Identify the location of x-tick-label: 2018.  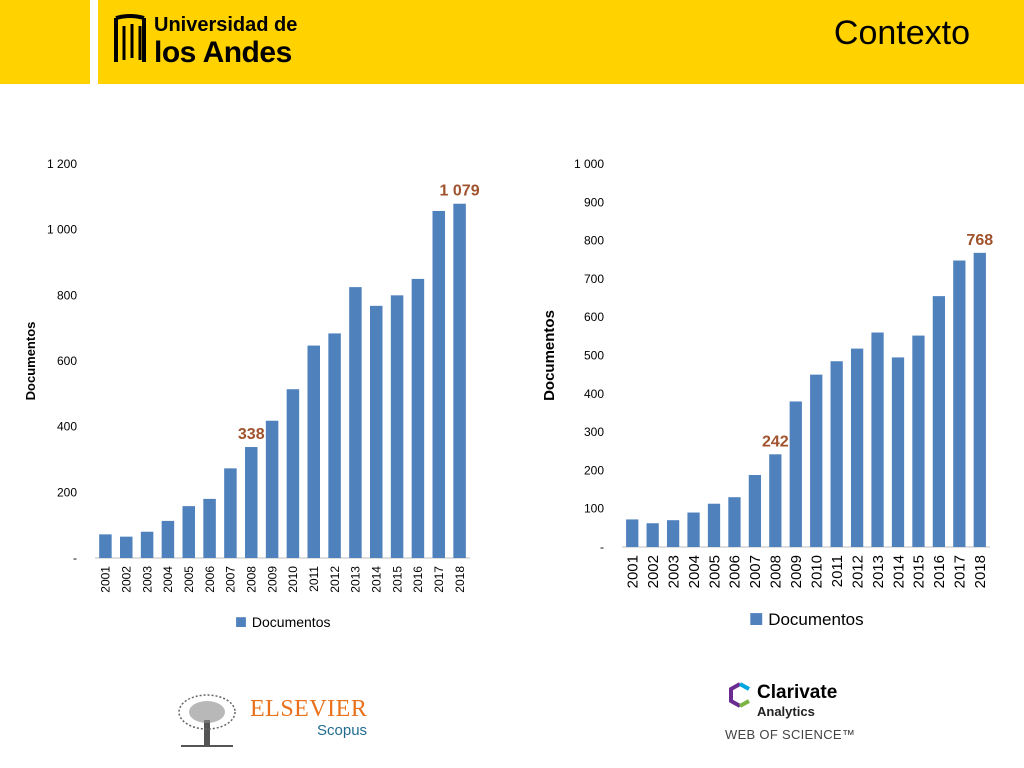
(460, 579).